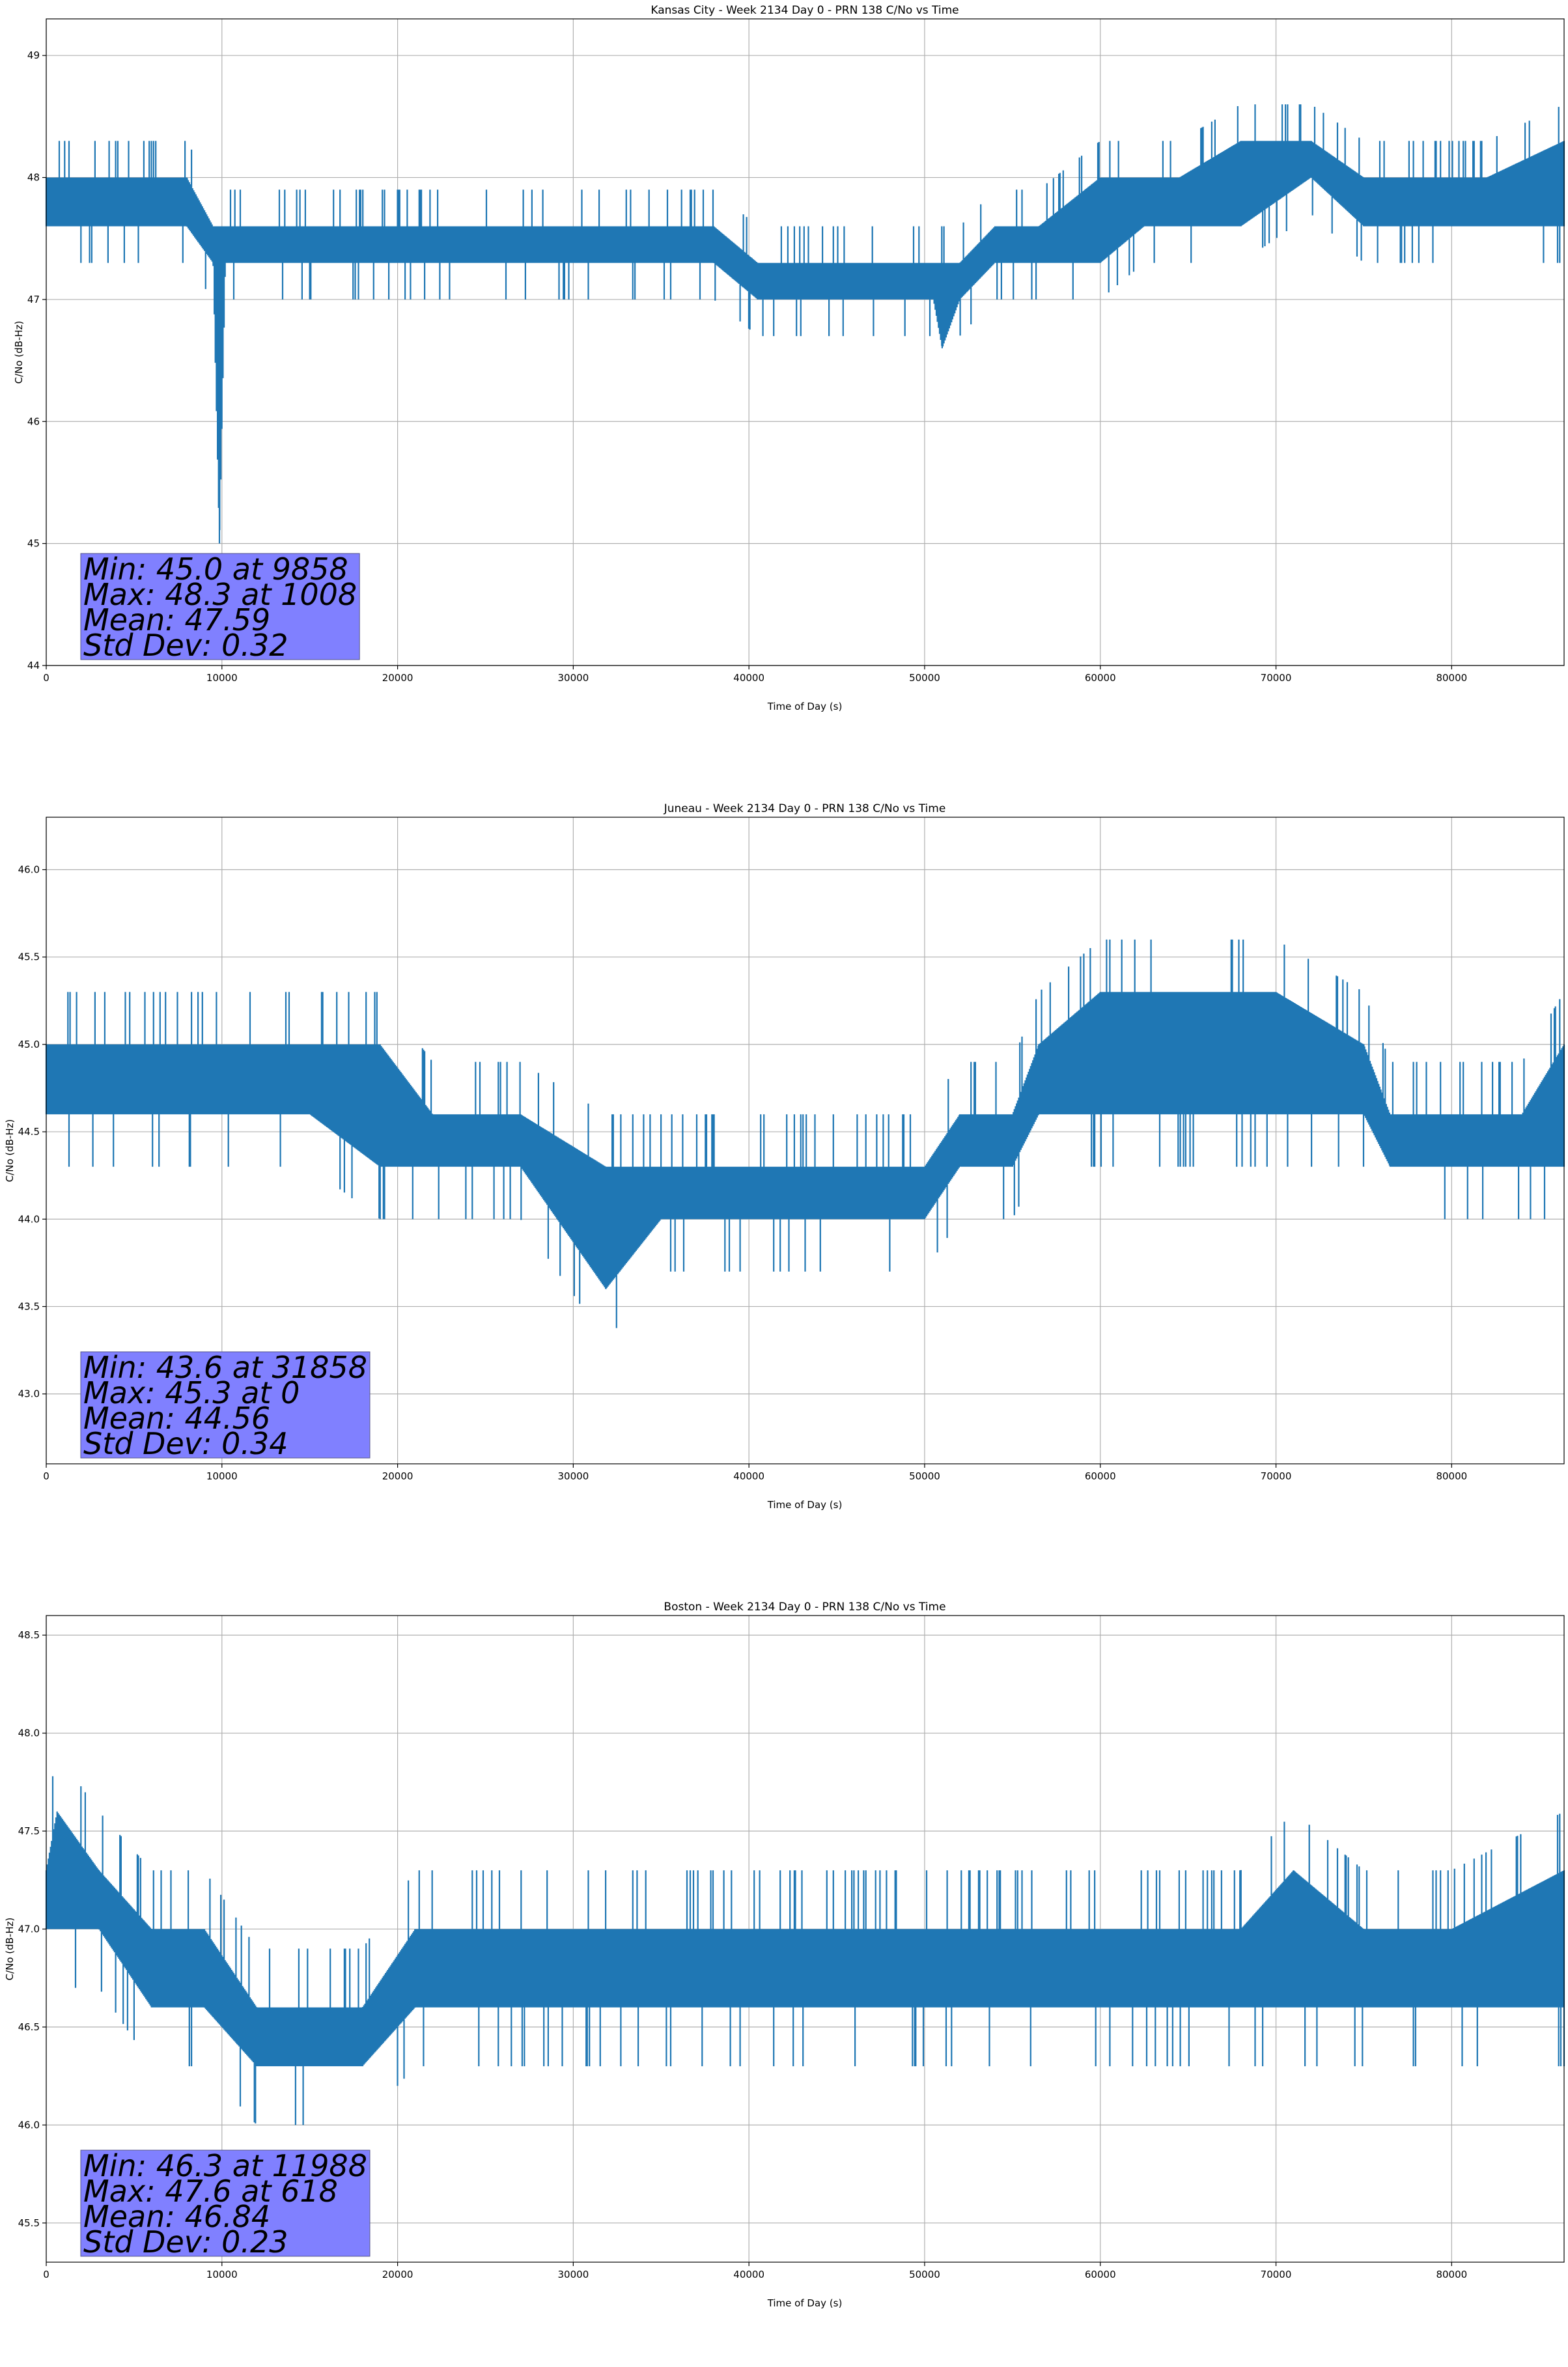 This screenshot has height=2367, width=1568. I want to click on stats-max: Max: 48.3 at 1008, so click(220, 595).